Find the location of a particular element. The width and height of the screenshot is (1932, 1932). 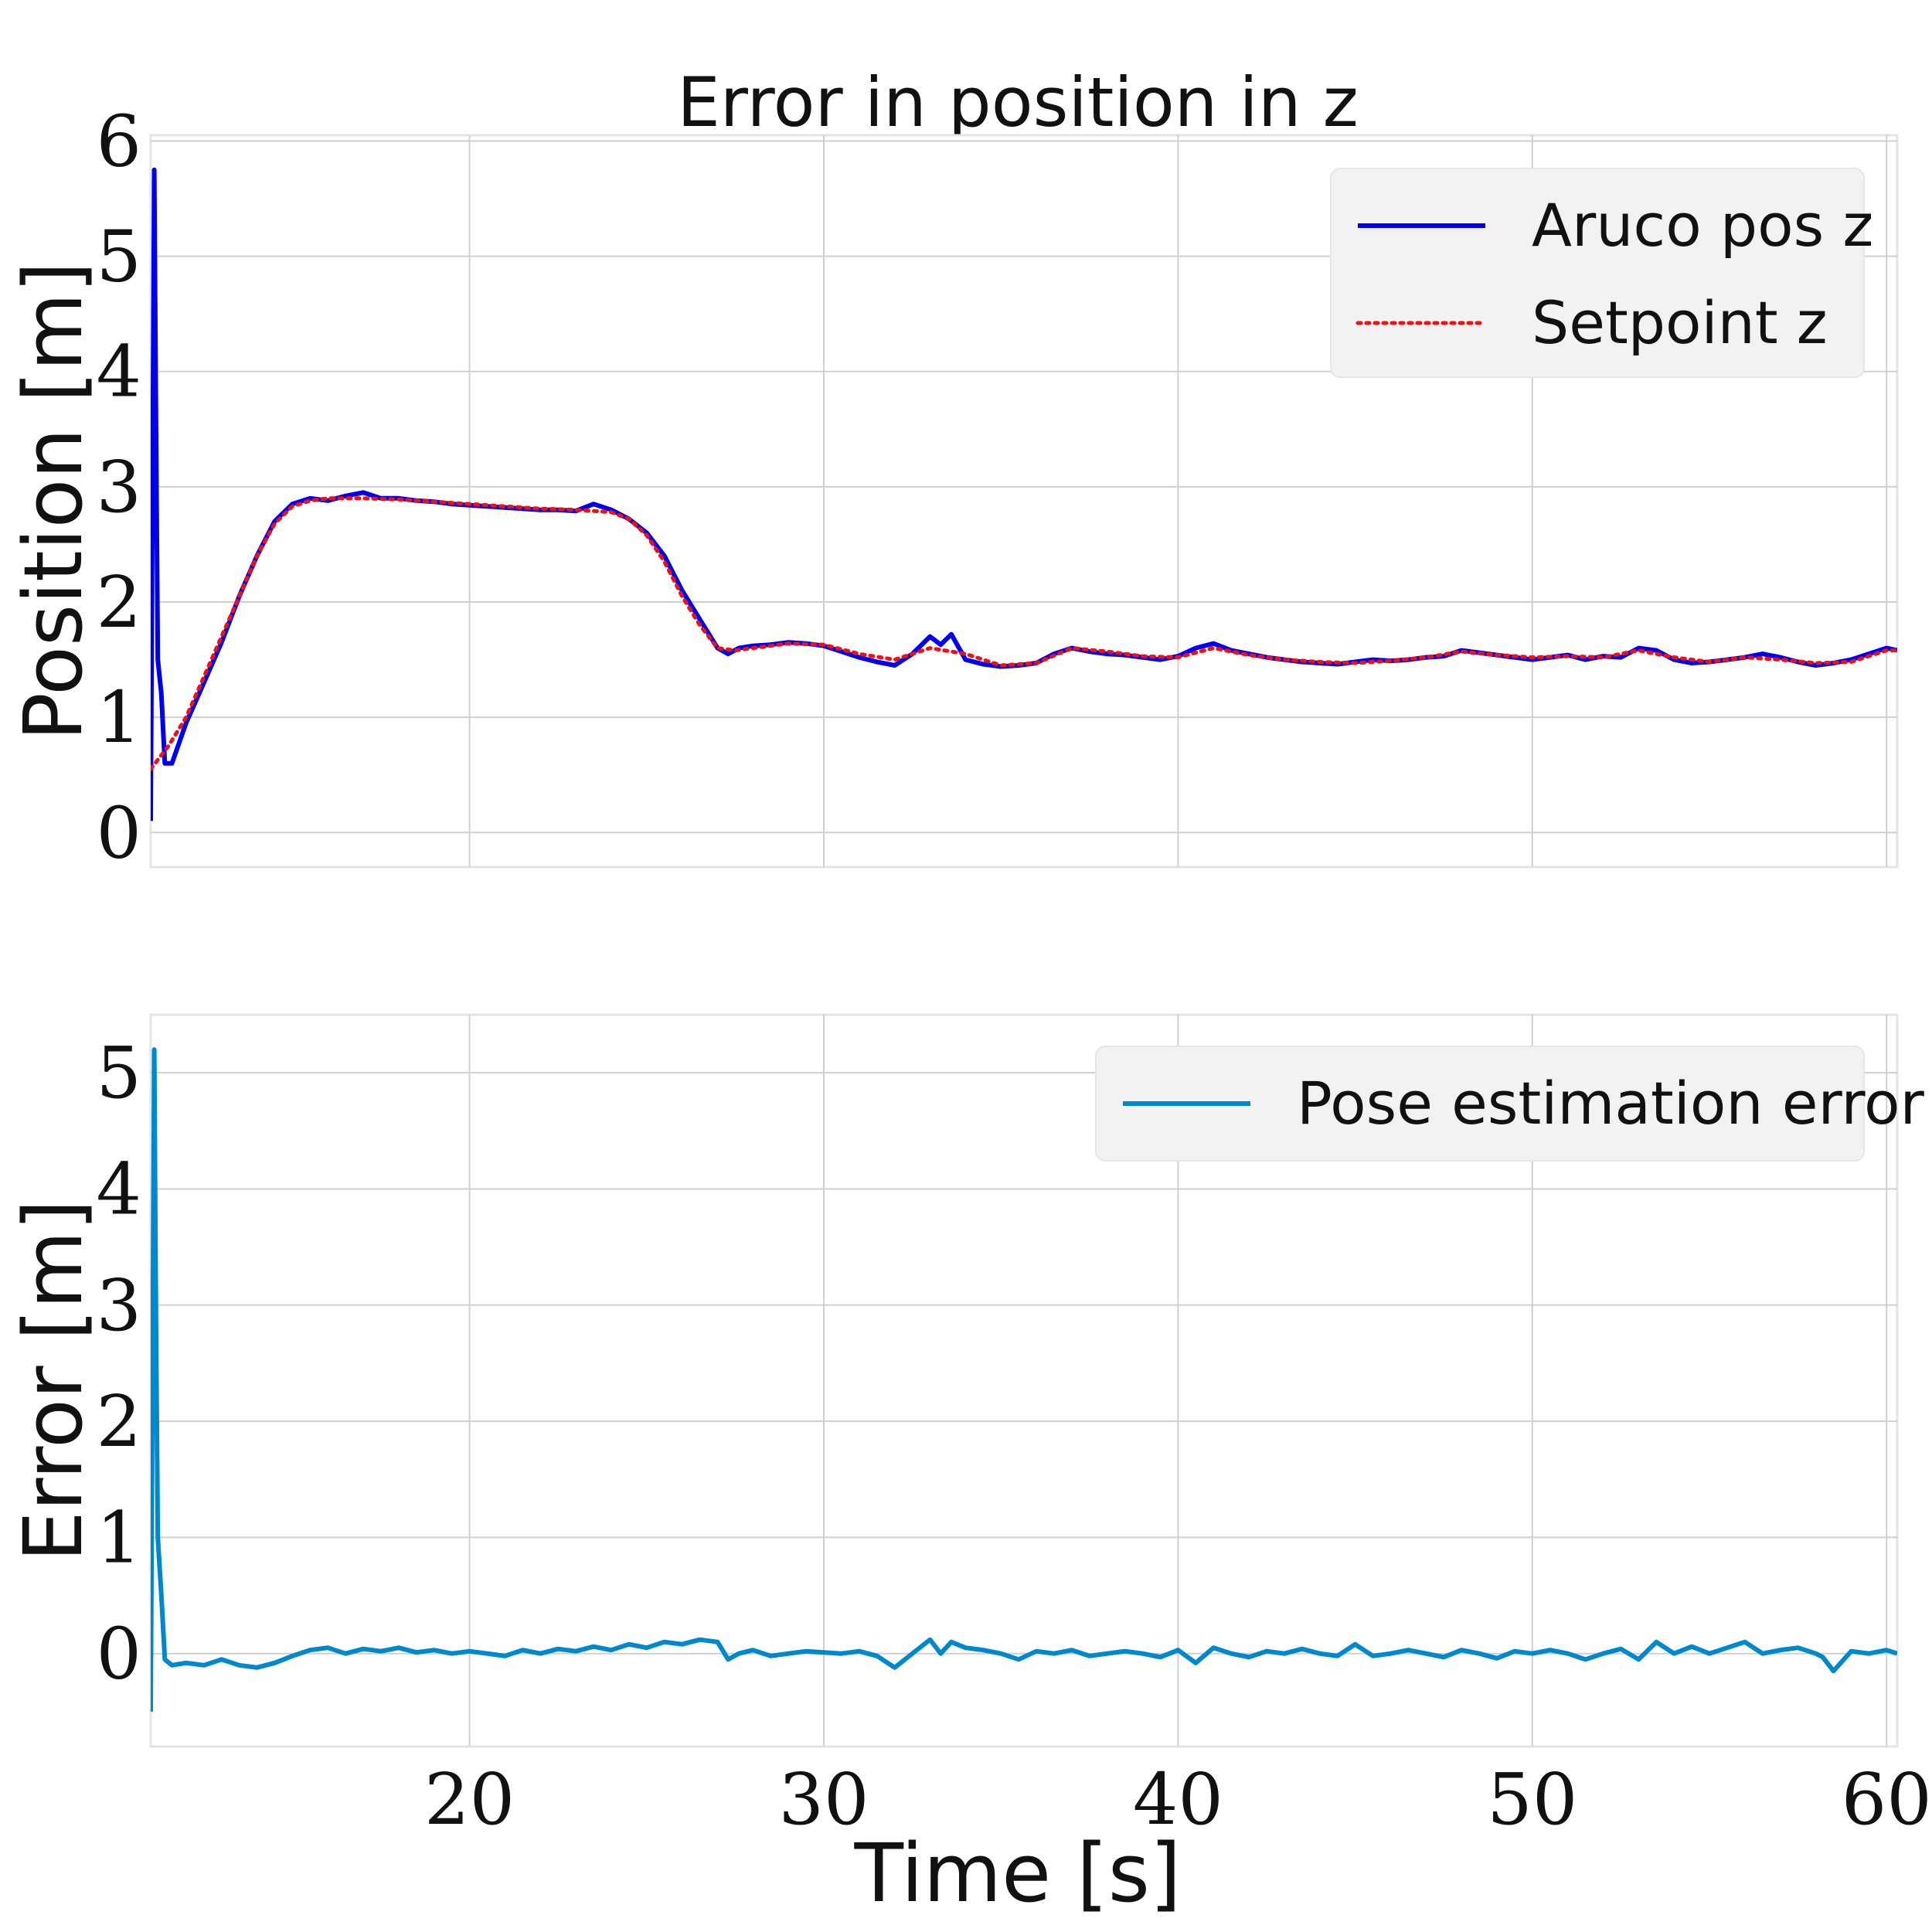

top-y-tick-label: 6 is located at coordinates (119, 141).